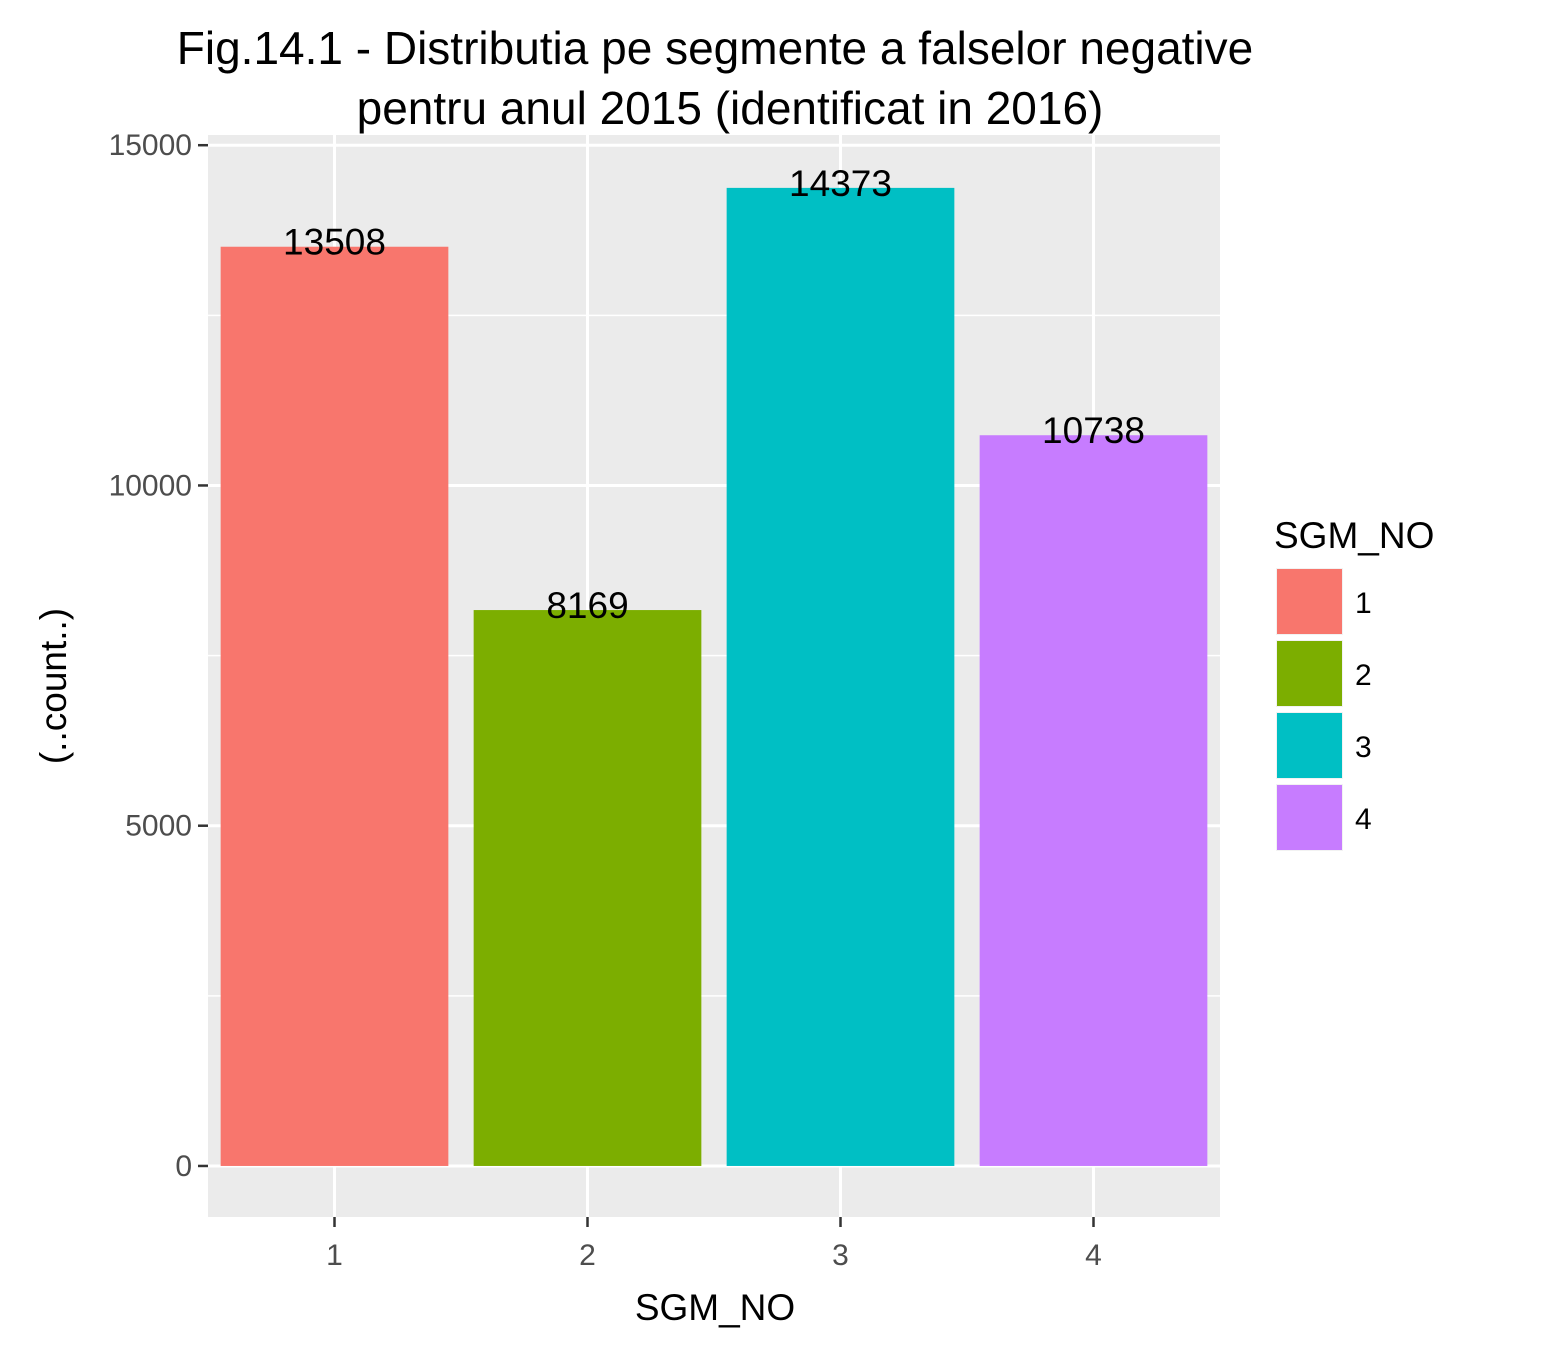 The width and height of the screenshot is (1549, 1355). I want to click on legend-label-4: 4, so click(1363, 819).